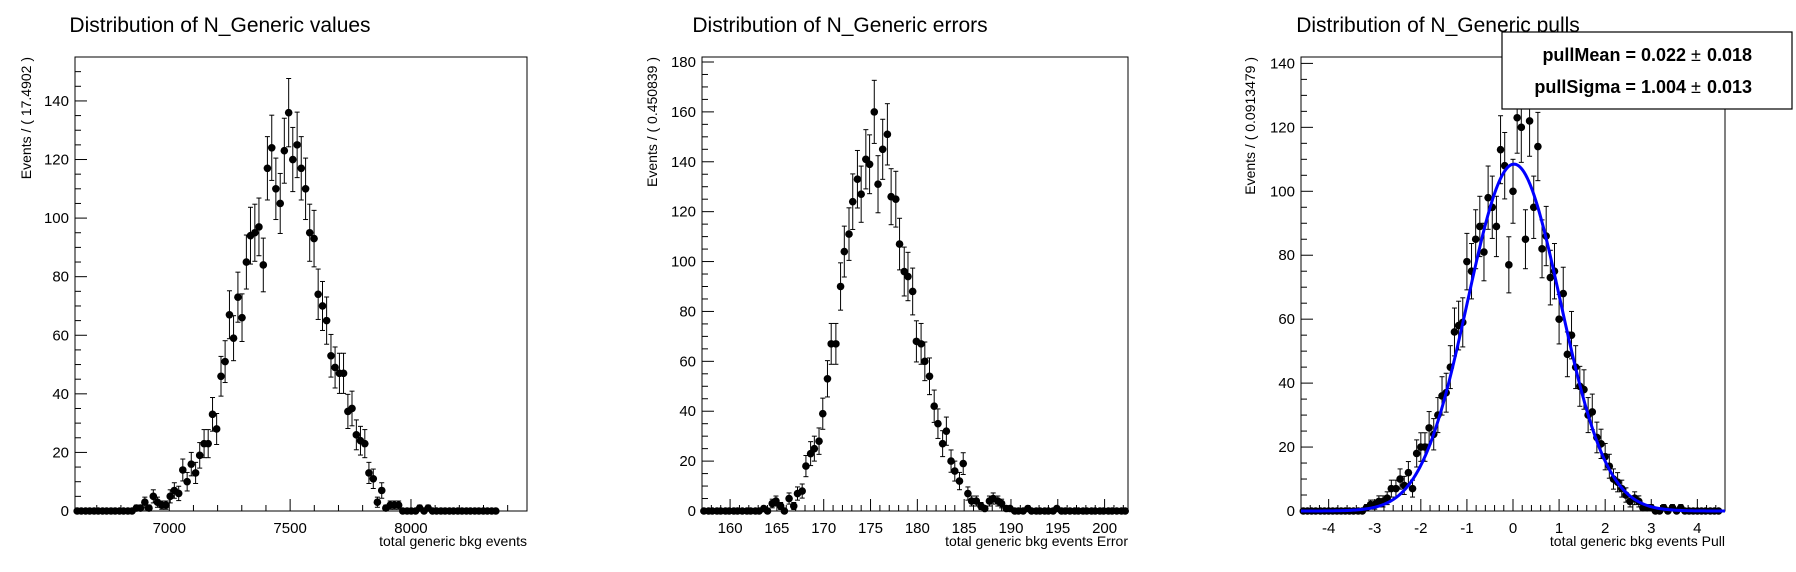 This screenshot has width=1796, height=572. What do you see at coordinates (917, 528) in the screenshot?
I see `x-tick-label: 180` at bounding box center [917, 528].